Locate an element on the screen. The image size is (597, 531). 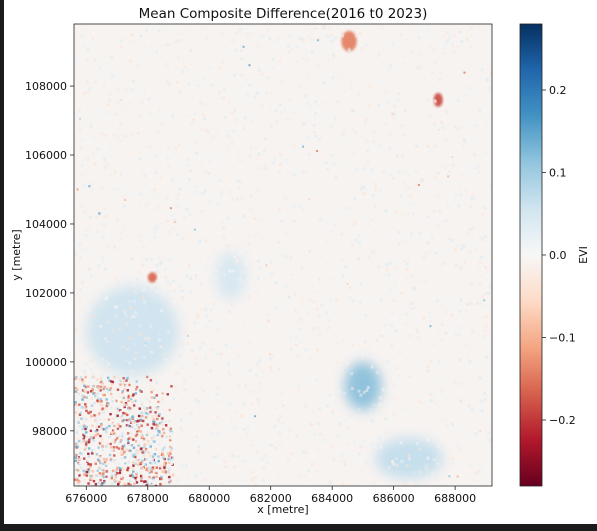
x-tick-label: 684000 is located at coordinates (332, 498).